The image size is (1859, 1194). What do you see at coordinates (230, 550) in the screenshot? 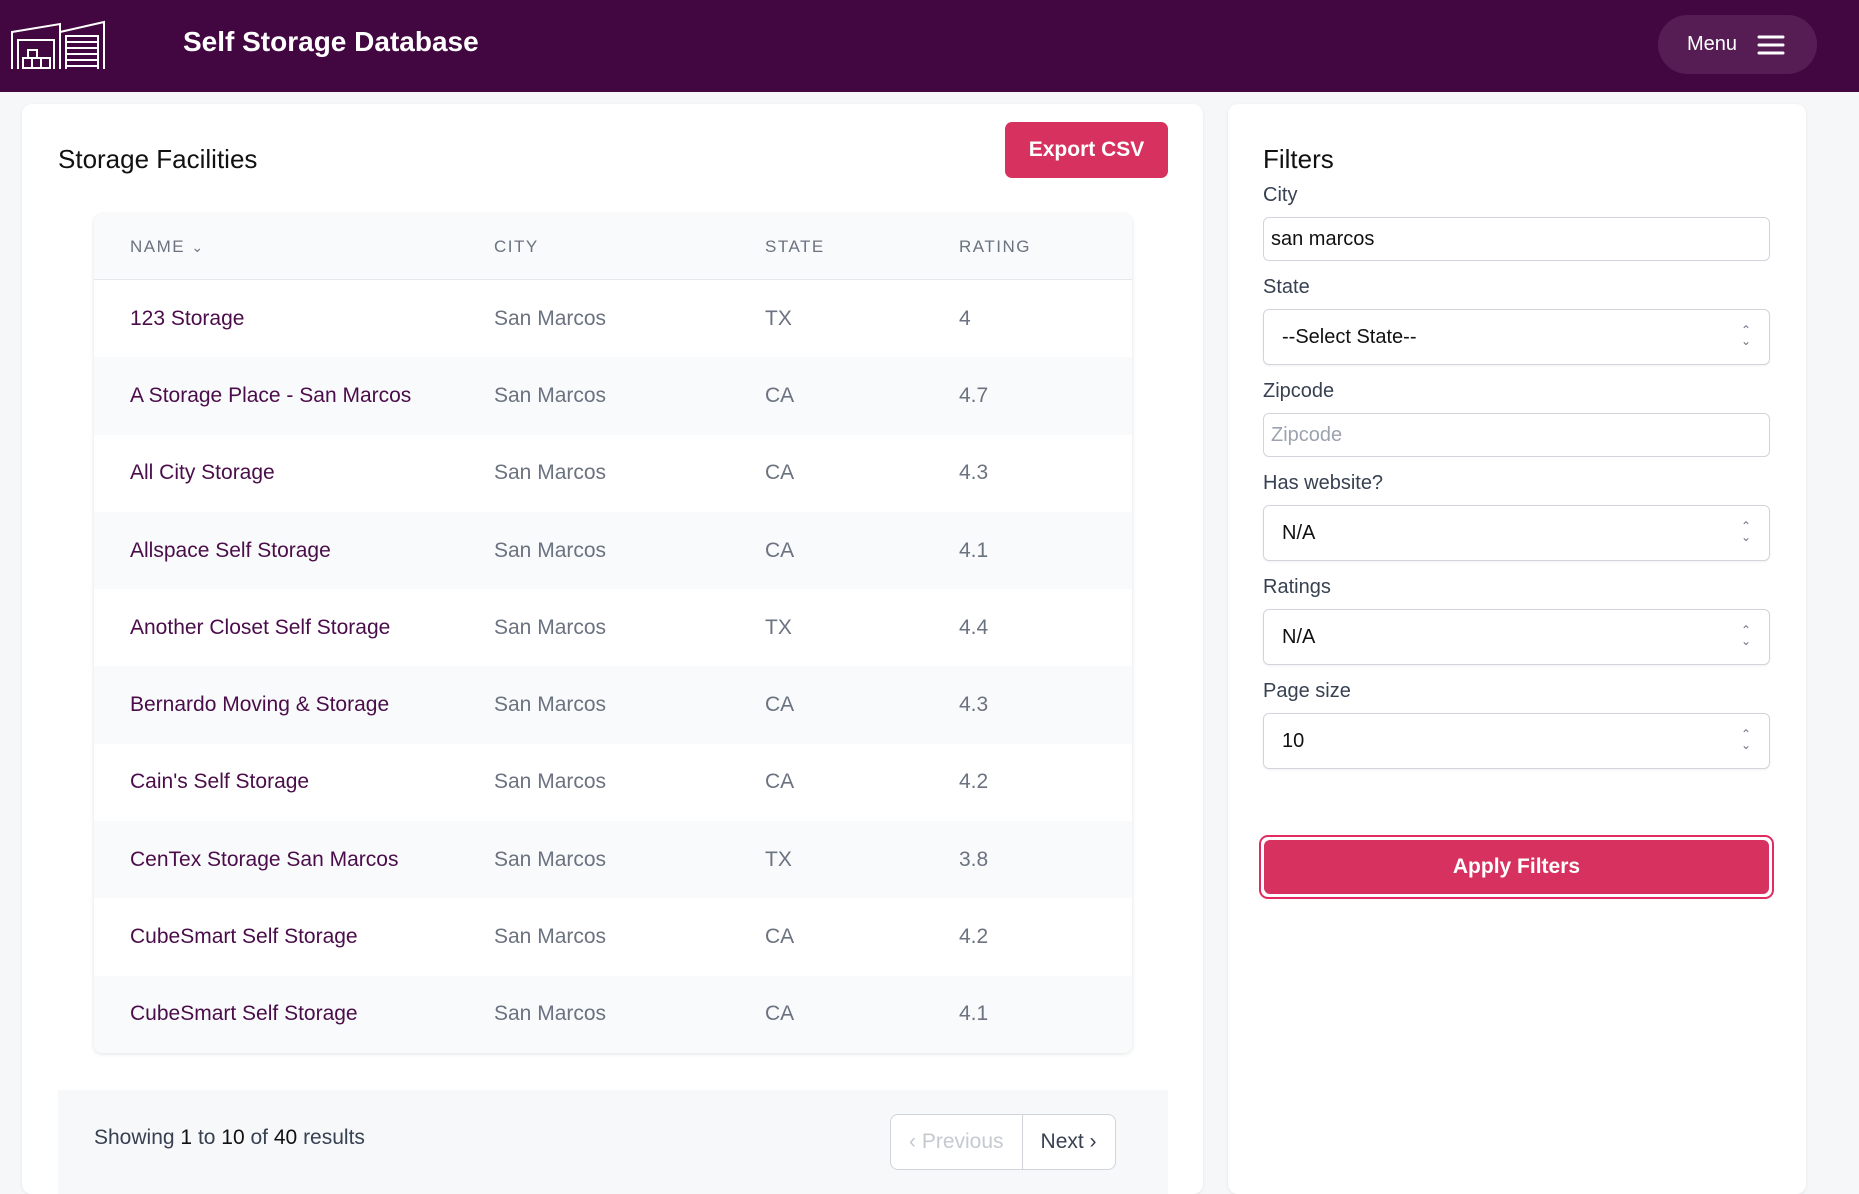
I see `facility-name-link: Allspace Self Storage` at bounding box center [230, 550].